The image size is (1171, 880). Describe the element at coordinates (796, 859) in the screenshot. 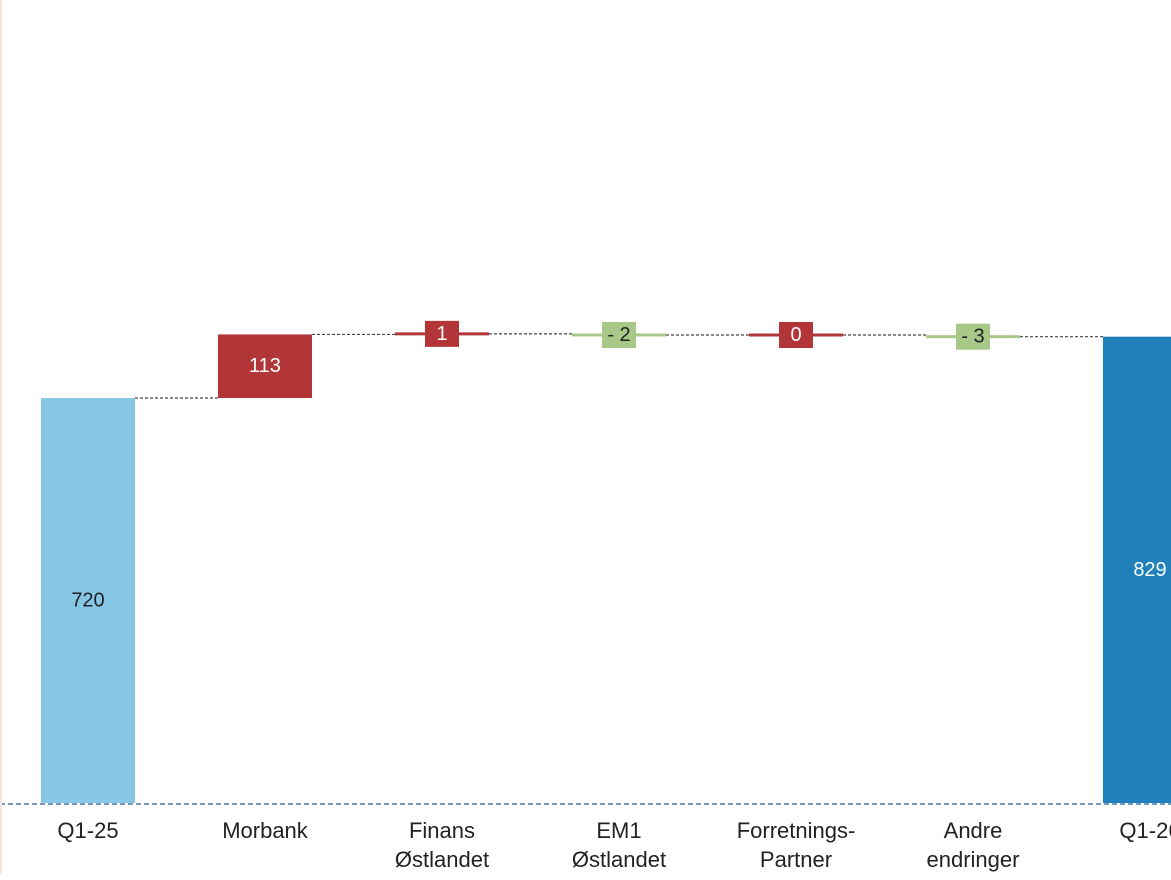

I see `tick-label-line: Partner` at that location.